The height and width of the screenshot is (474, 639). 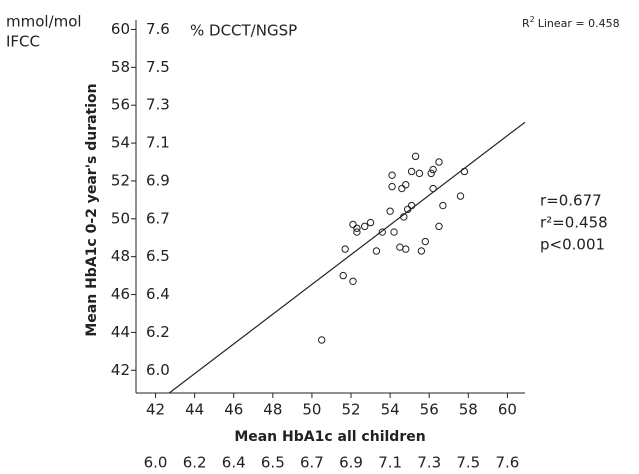 What do you see at coordinates (120, 143) in the screenshot?
I see `y-tick-label: 54` at bounding box center [120, 143].